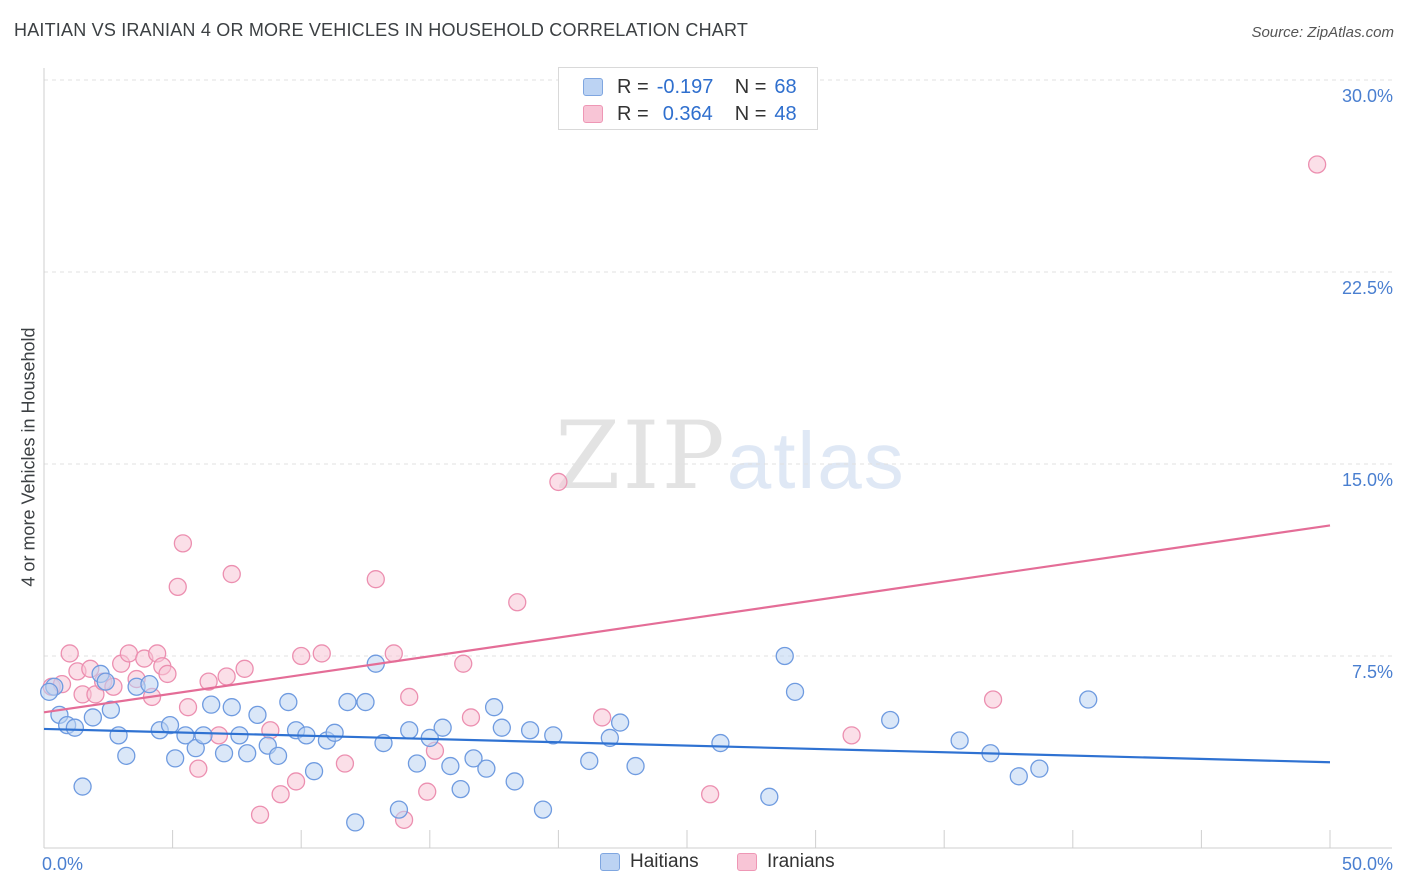  I want to click on y-tick-label: 15.0%, so click(1367, 480).